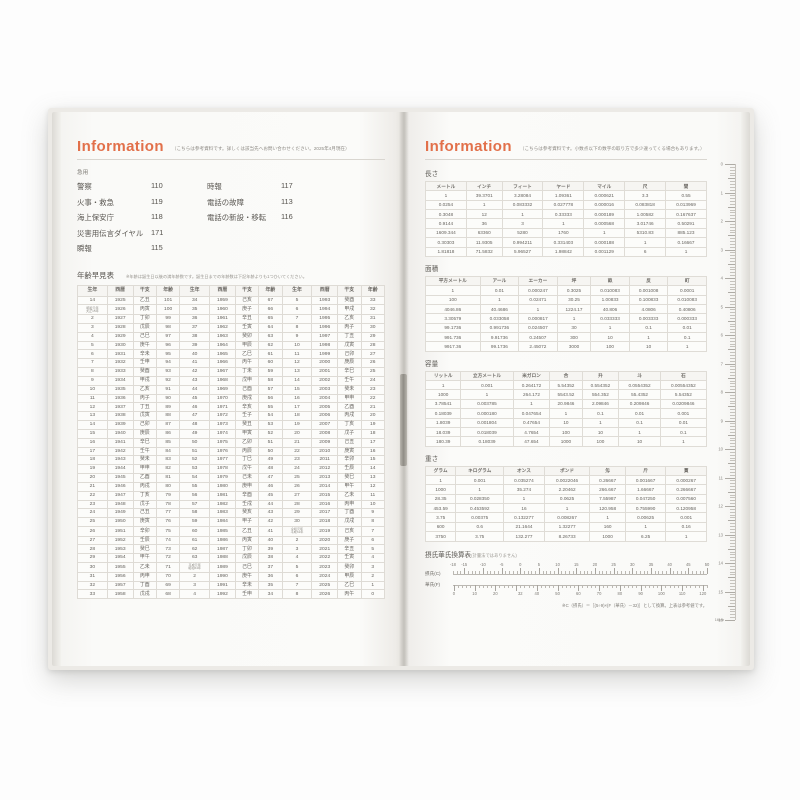 This screenshot has width=800, height=800. I want to click on table-cell: 2006, so click(325, 416).